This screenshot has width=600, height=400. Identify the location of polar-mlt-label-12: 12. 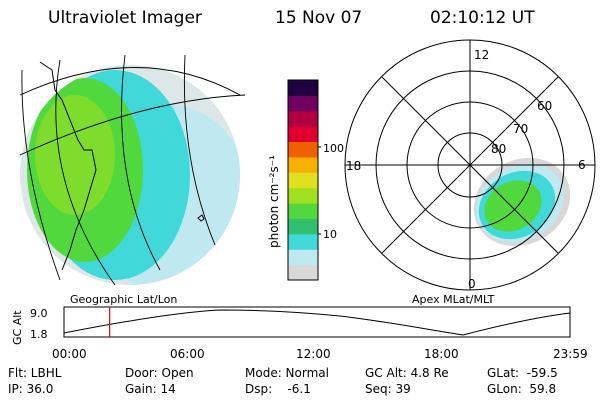
(481, 55).